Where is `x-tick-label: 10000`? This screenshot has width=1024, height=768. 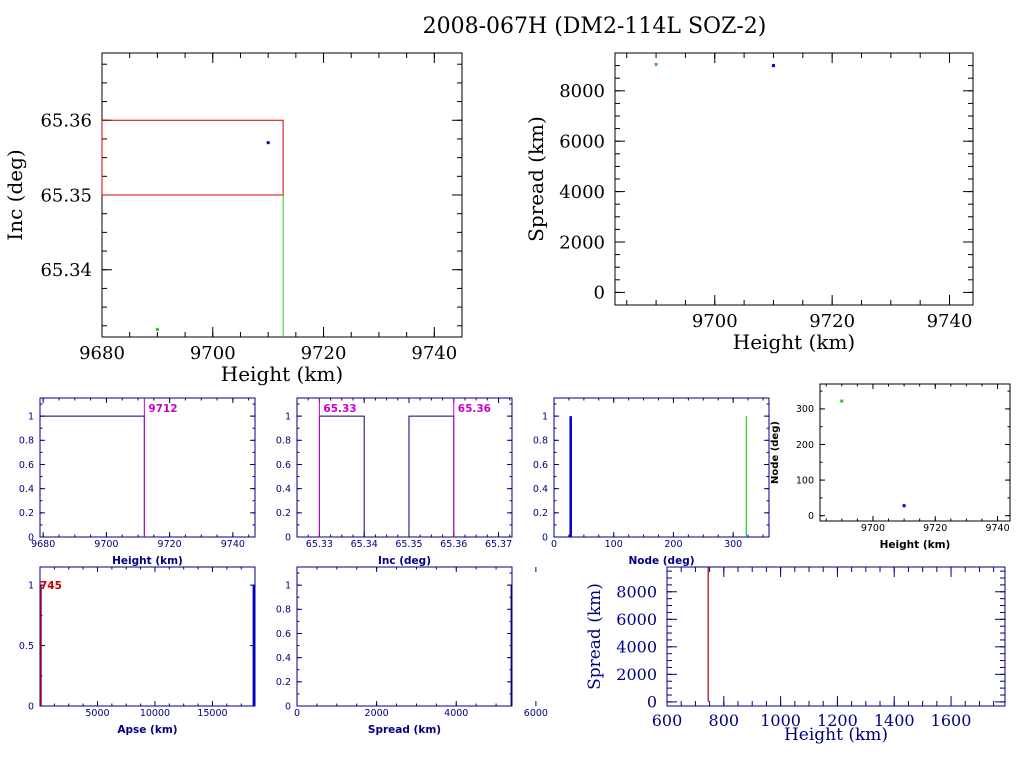 x-tick-label: 10000 is located at coordinates (155, 713).